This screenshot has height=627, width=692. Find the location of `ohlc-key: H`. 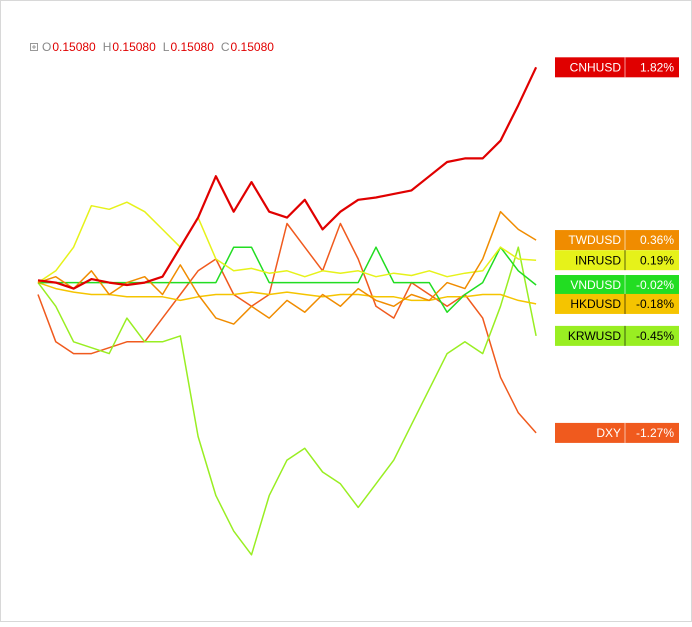

ohlc-key: H is located at coordinates (107, 47).